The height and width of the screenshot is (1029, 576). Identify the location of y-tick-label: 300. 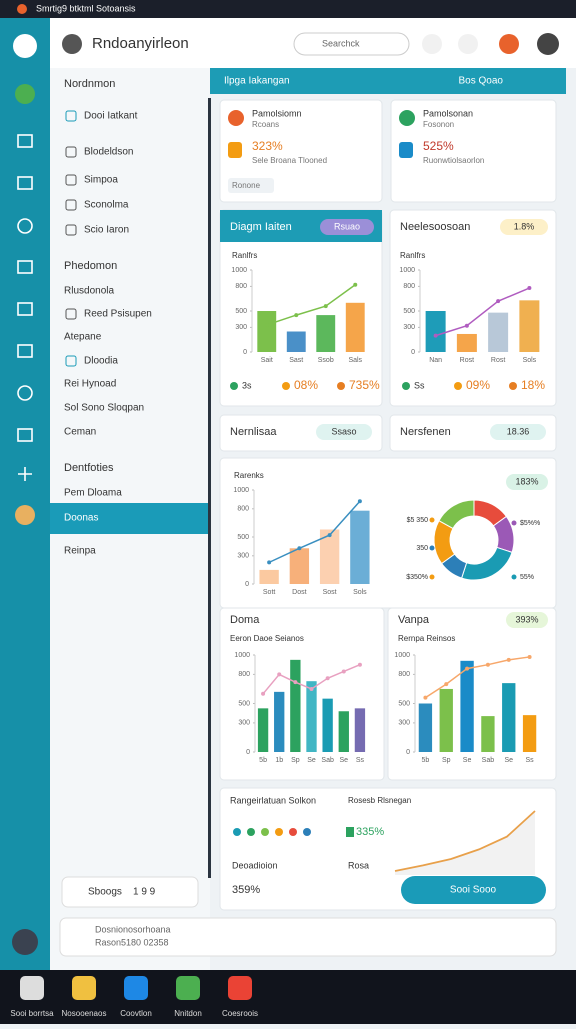
(244, 723).